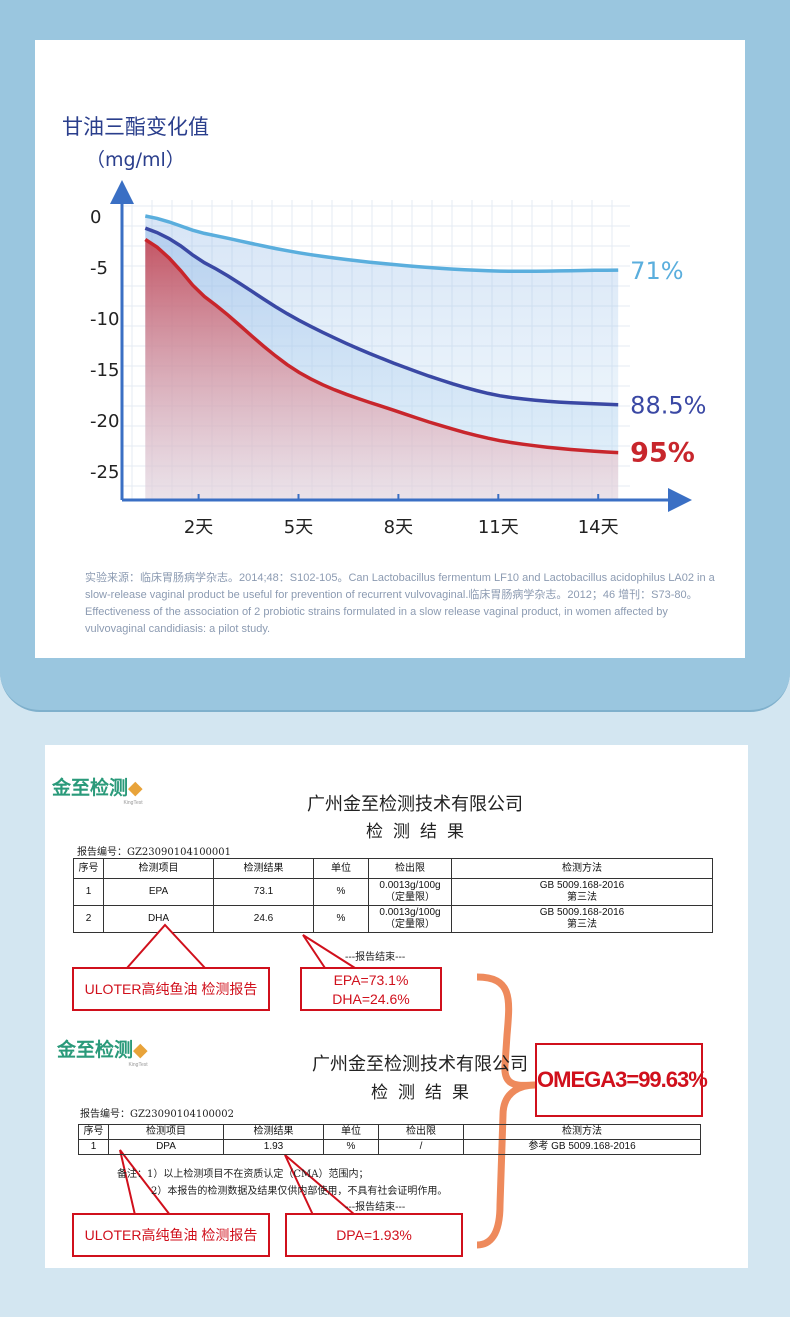 This screenshot has height=1317, width=790. Describe the element at coordinates (381, 316) in the screenshot. I see `series-line-88.5%` at that location.